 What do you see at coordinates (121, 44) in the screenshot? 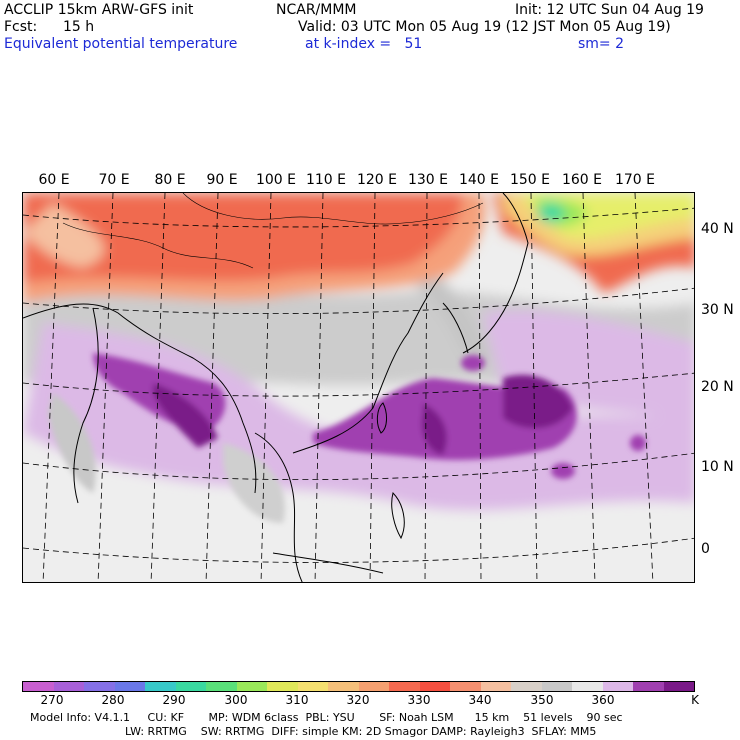
I see `field-name: Equivalent potential temperature` at bounding box center [121, 44].